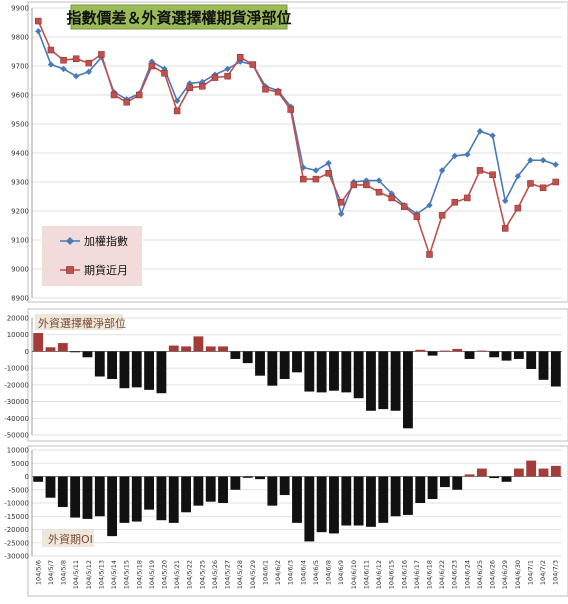 The image size is (568, 604). I want to click on x-tick-label: 104/6/5, so click(316, 572).